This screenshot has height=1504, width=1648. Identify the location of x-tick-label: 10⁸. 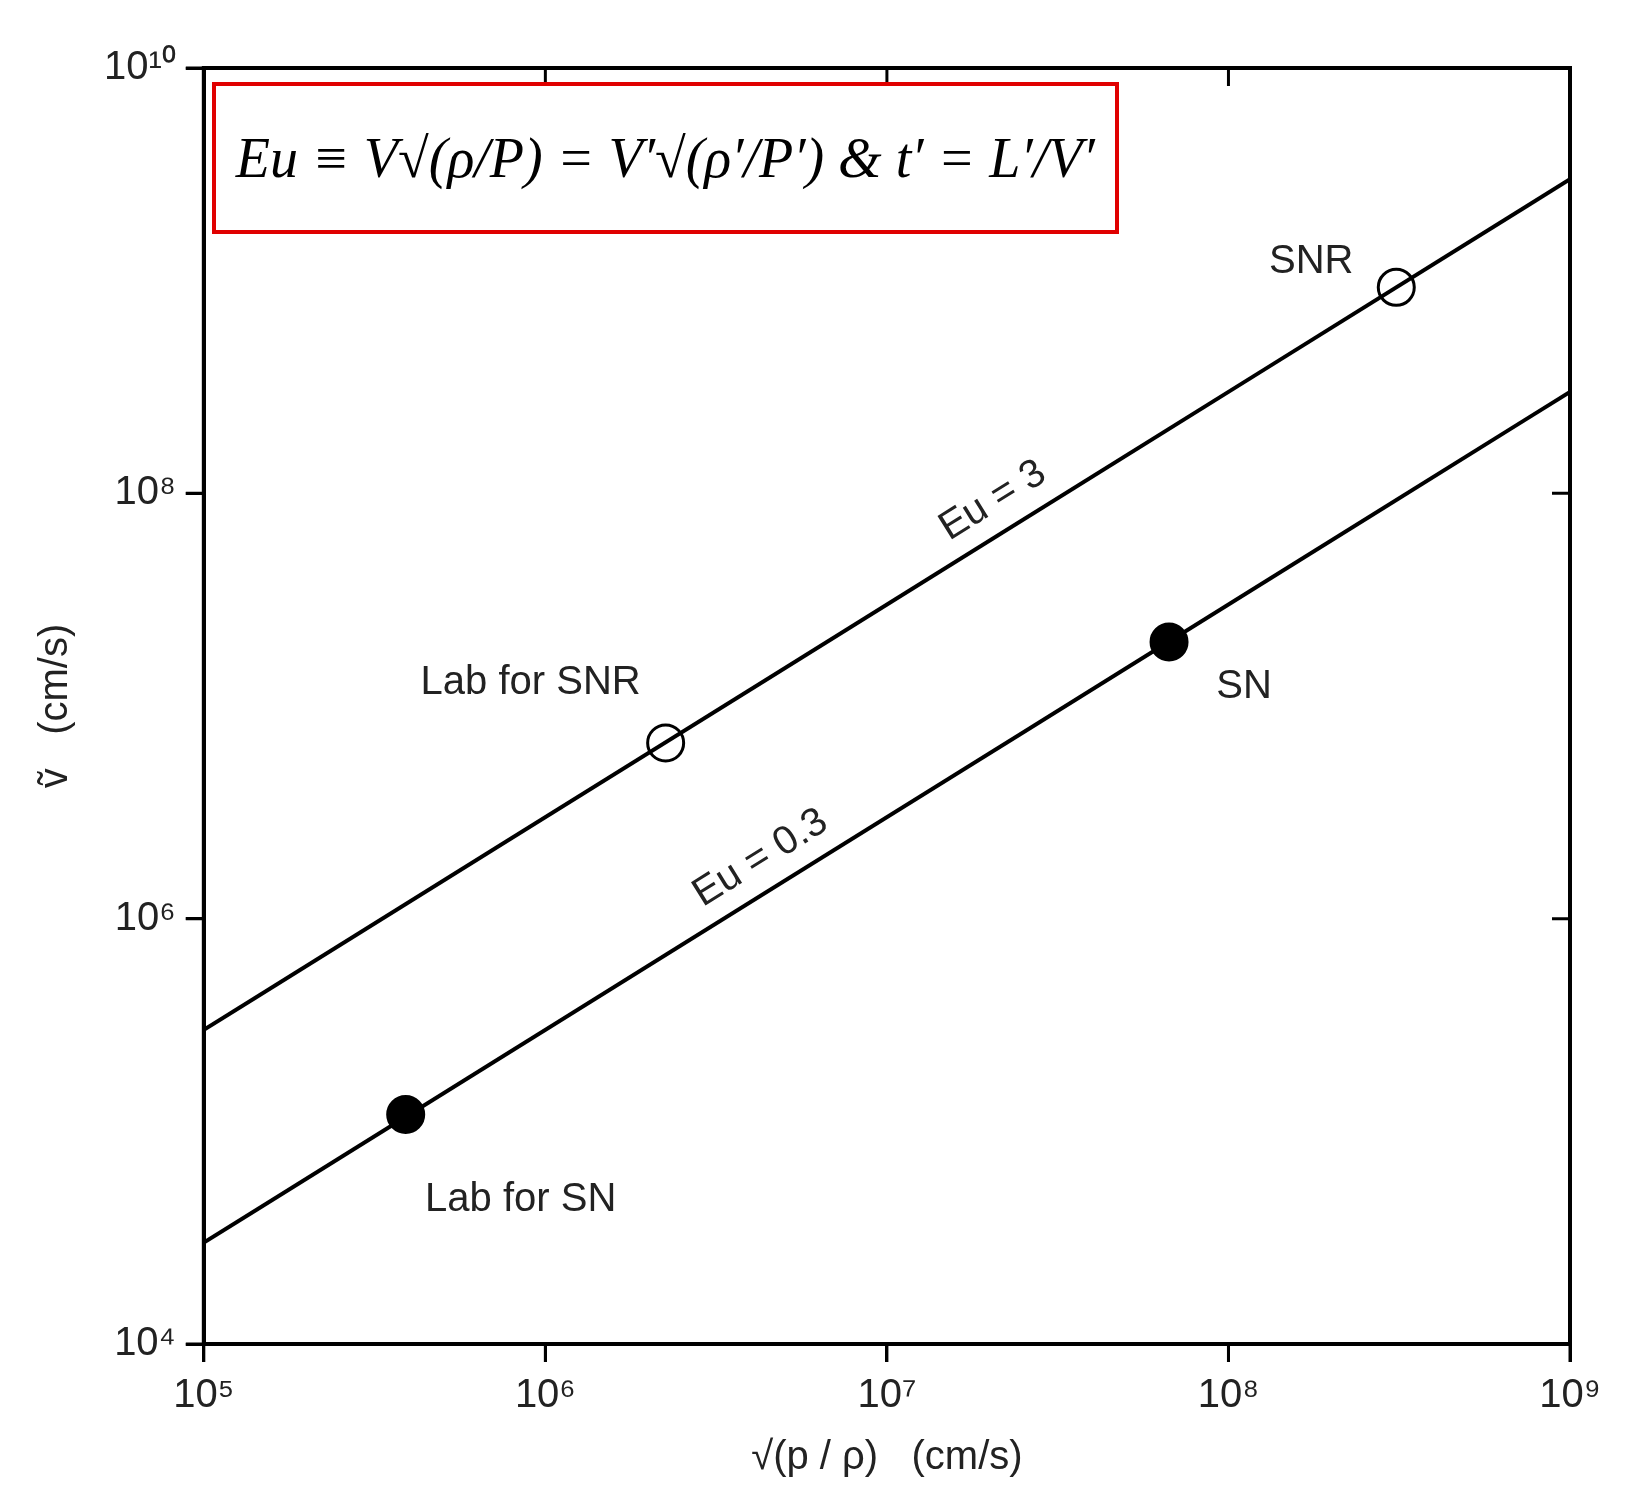
(1228, 1393).